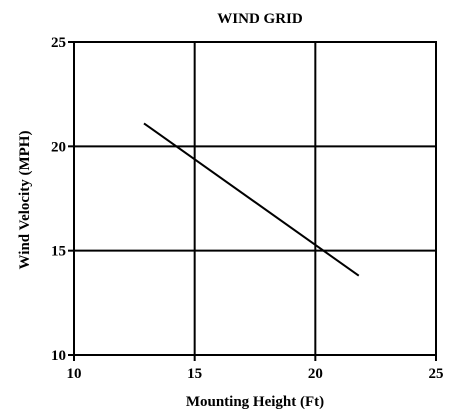 This screenshot has height=410, width=459. What do you see at coordinates (315, 374) in the screenshot?
I see `x-tick-label: 20` at bounding box center [315, 374].